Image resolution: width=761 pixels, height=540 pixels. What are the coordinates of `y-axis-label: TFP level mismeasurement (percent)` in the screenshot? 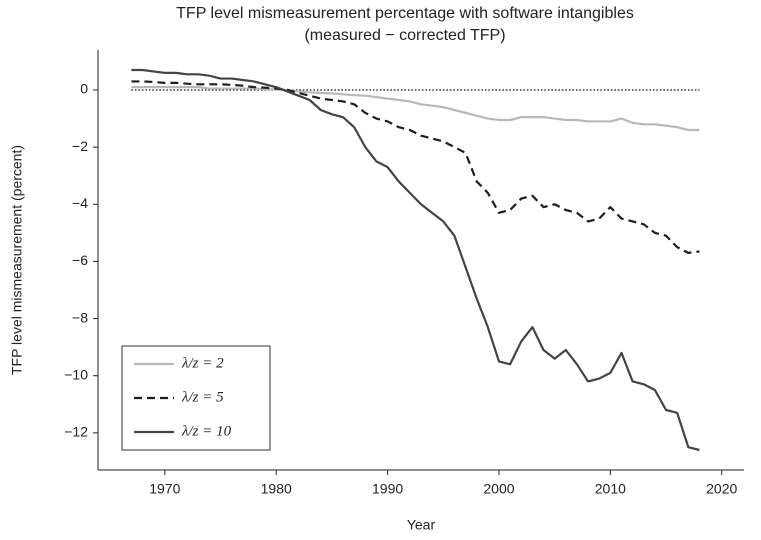 It's located at (17, 260).